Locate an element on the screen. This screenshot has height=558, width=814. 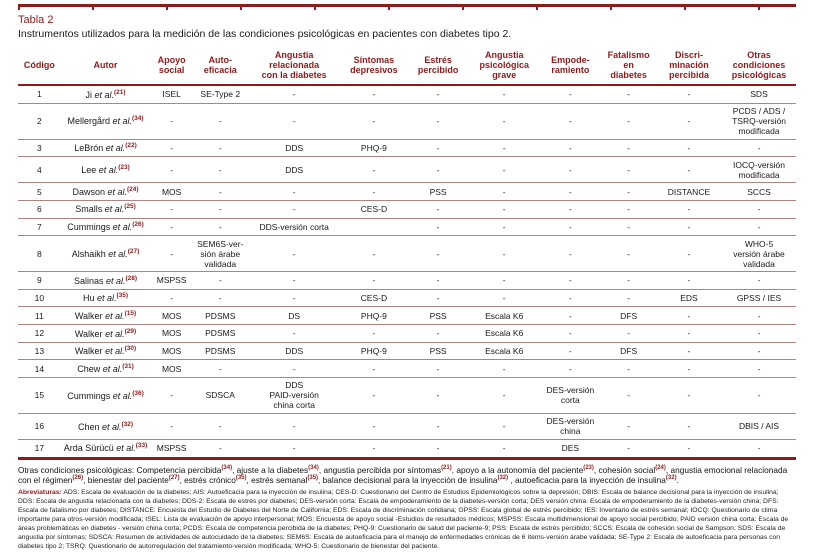
cell-codigo: 12 is located at coordinates (39, 333).